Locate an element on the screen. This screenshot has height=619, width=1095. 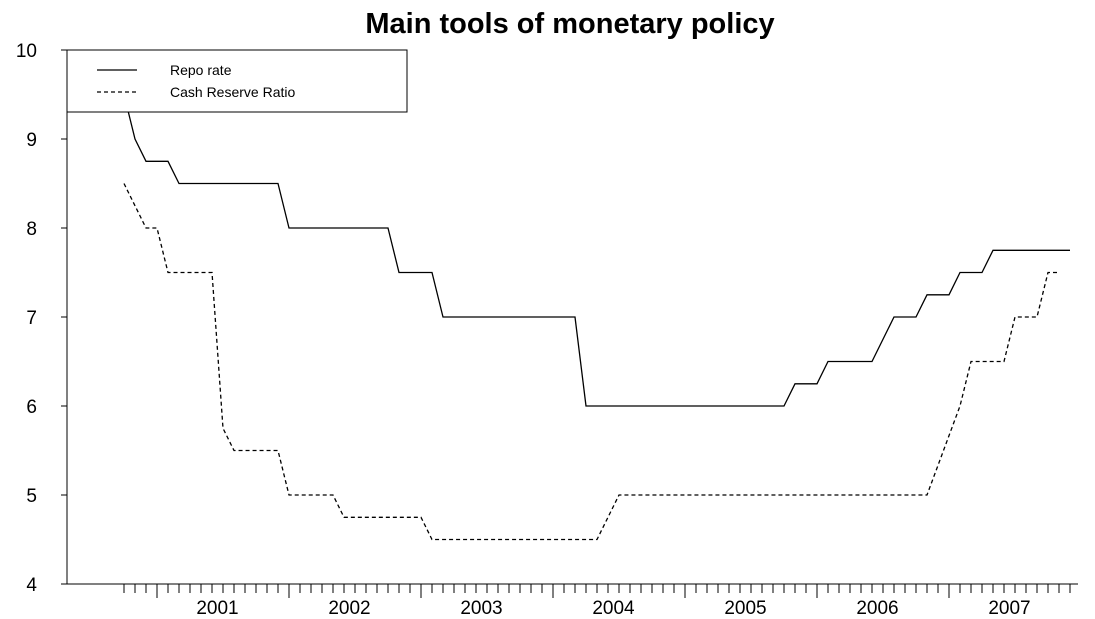
legend: Repo rate Cash Reserve Ratio is located at coordinates (237, 81).